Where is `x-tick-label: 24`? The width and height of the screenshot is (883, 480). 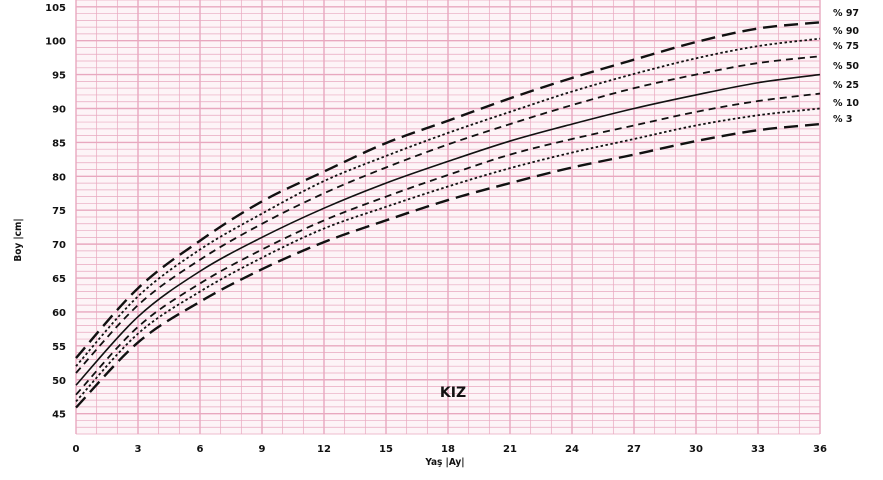 x-tick-label: 24 is located at coordinates (572, 449).